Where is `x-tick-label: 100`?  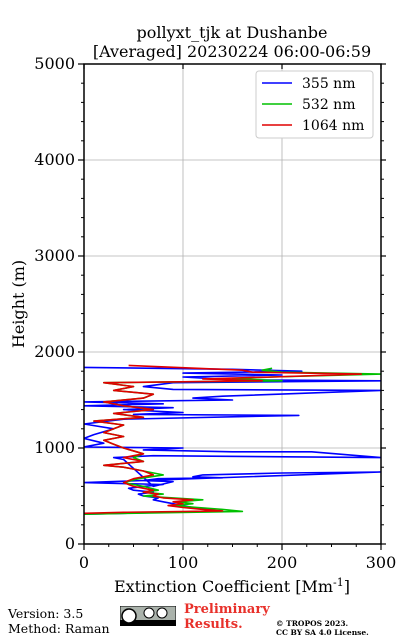
x-tick-label: 100 is located at coordinates (183, 562).